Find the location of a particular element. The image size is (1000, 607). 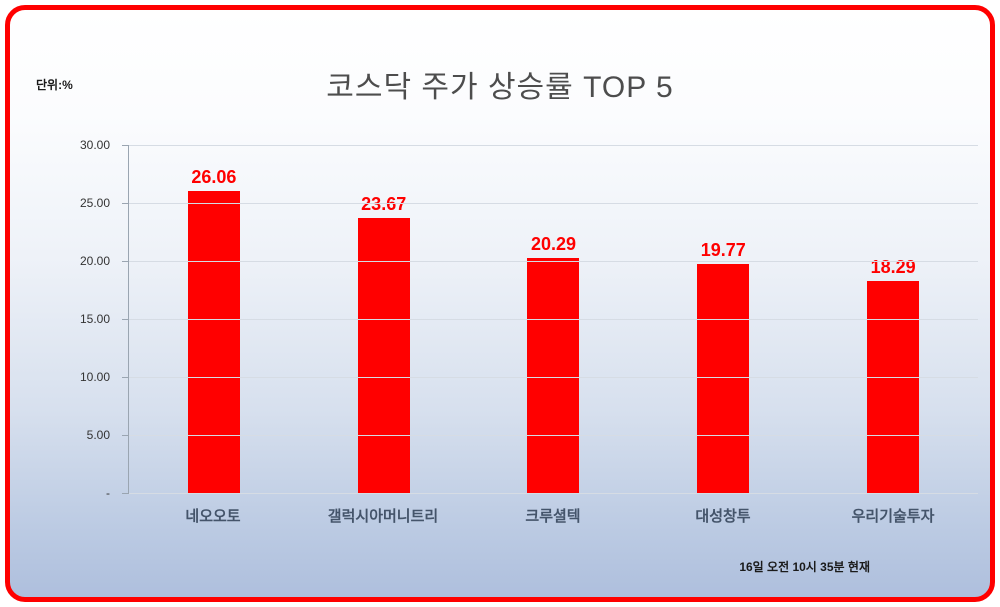

y-axis-labels: 30.00 25.00 20.00 15.00 10.00 5.00 - is located at coordinates (60, 319).